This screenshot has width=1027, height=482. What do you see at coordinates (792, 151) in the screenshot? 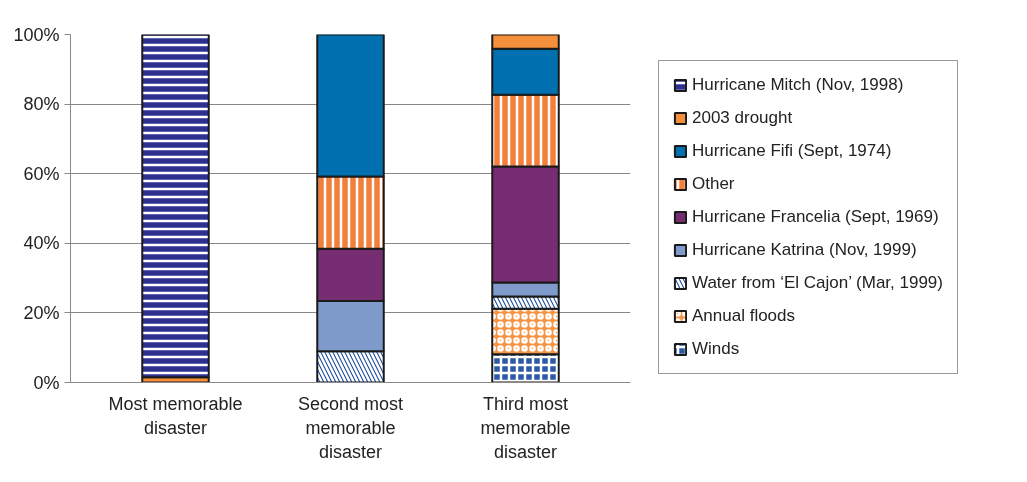
I see `legend-label: Hurricane Fifi (Sept, 1974)` at bounding box center [792, 151].